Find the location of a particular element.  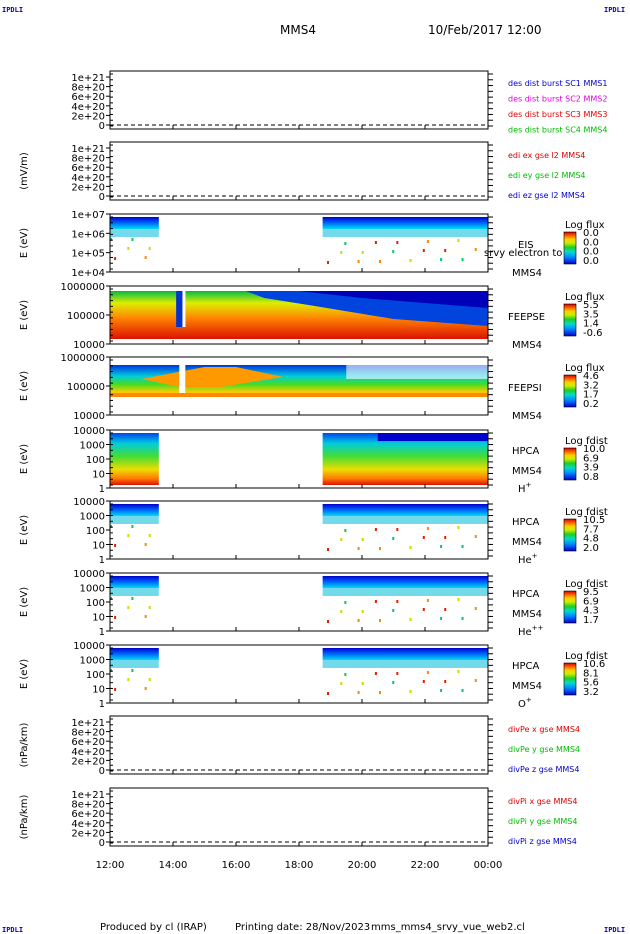

colorbar-value: 1.7 is located at coordinates (591, 395).